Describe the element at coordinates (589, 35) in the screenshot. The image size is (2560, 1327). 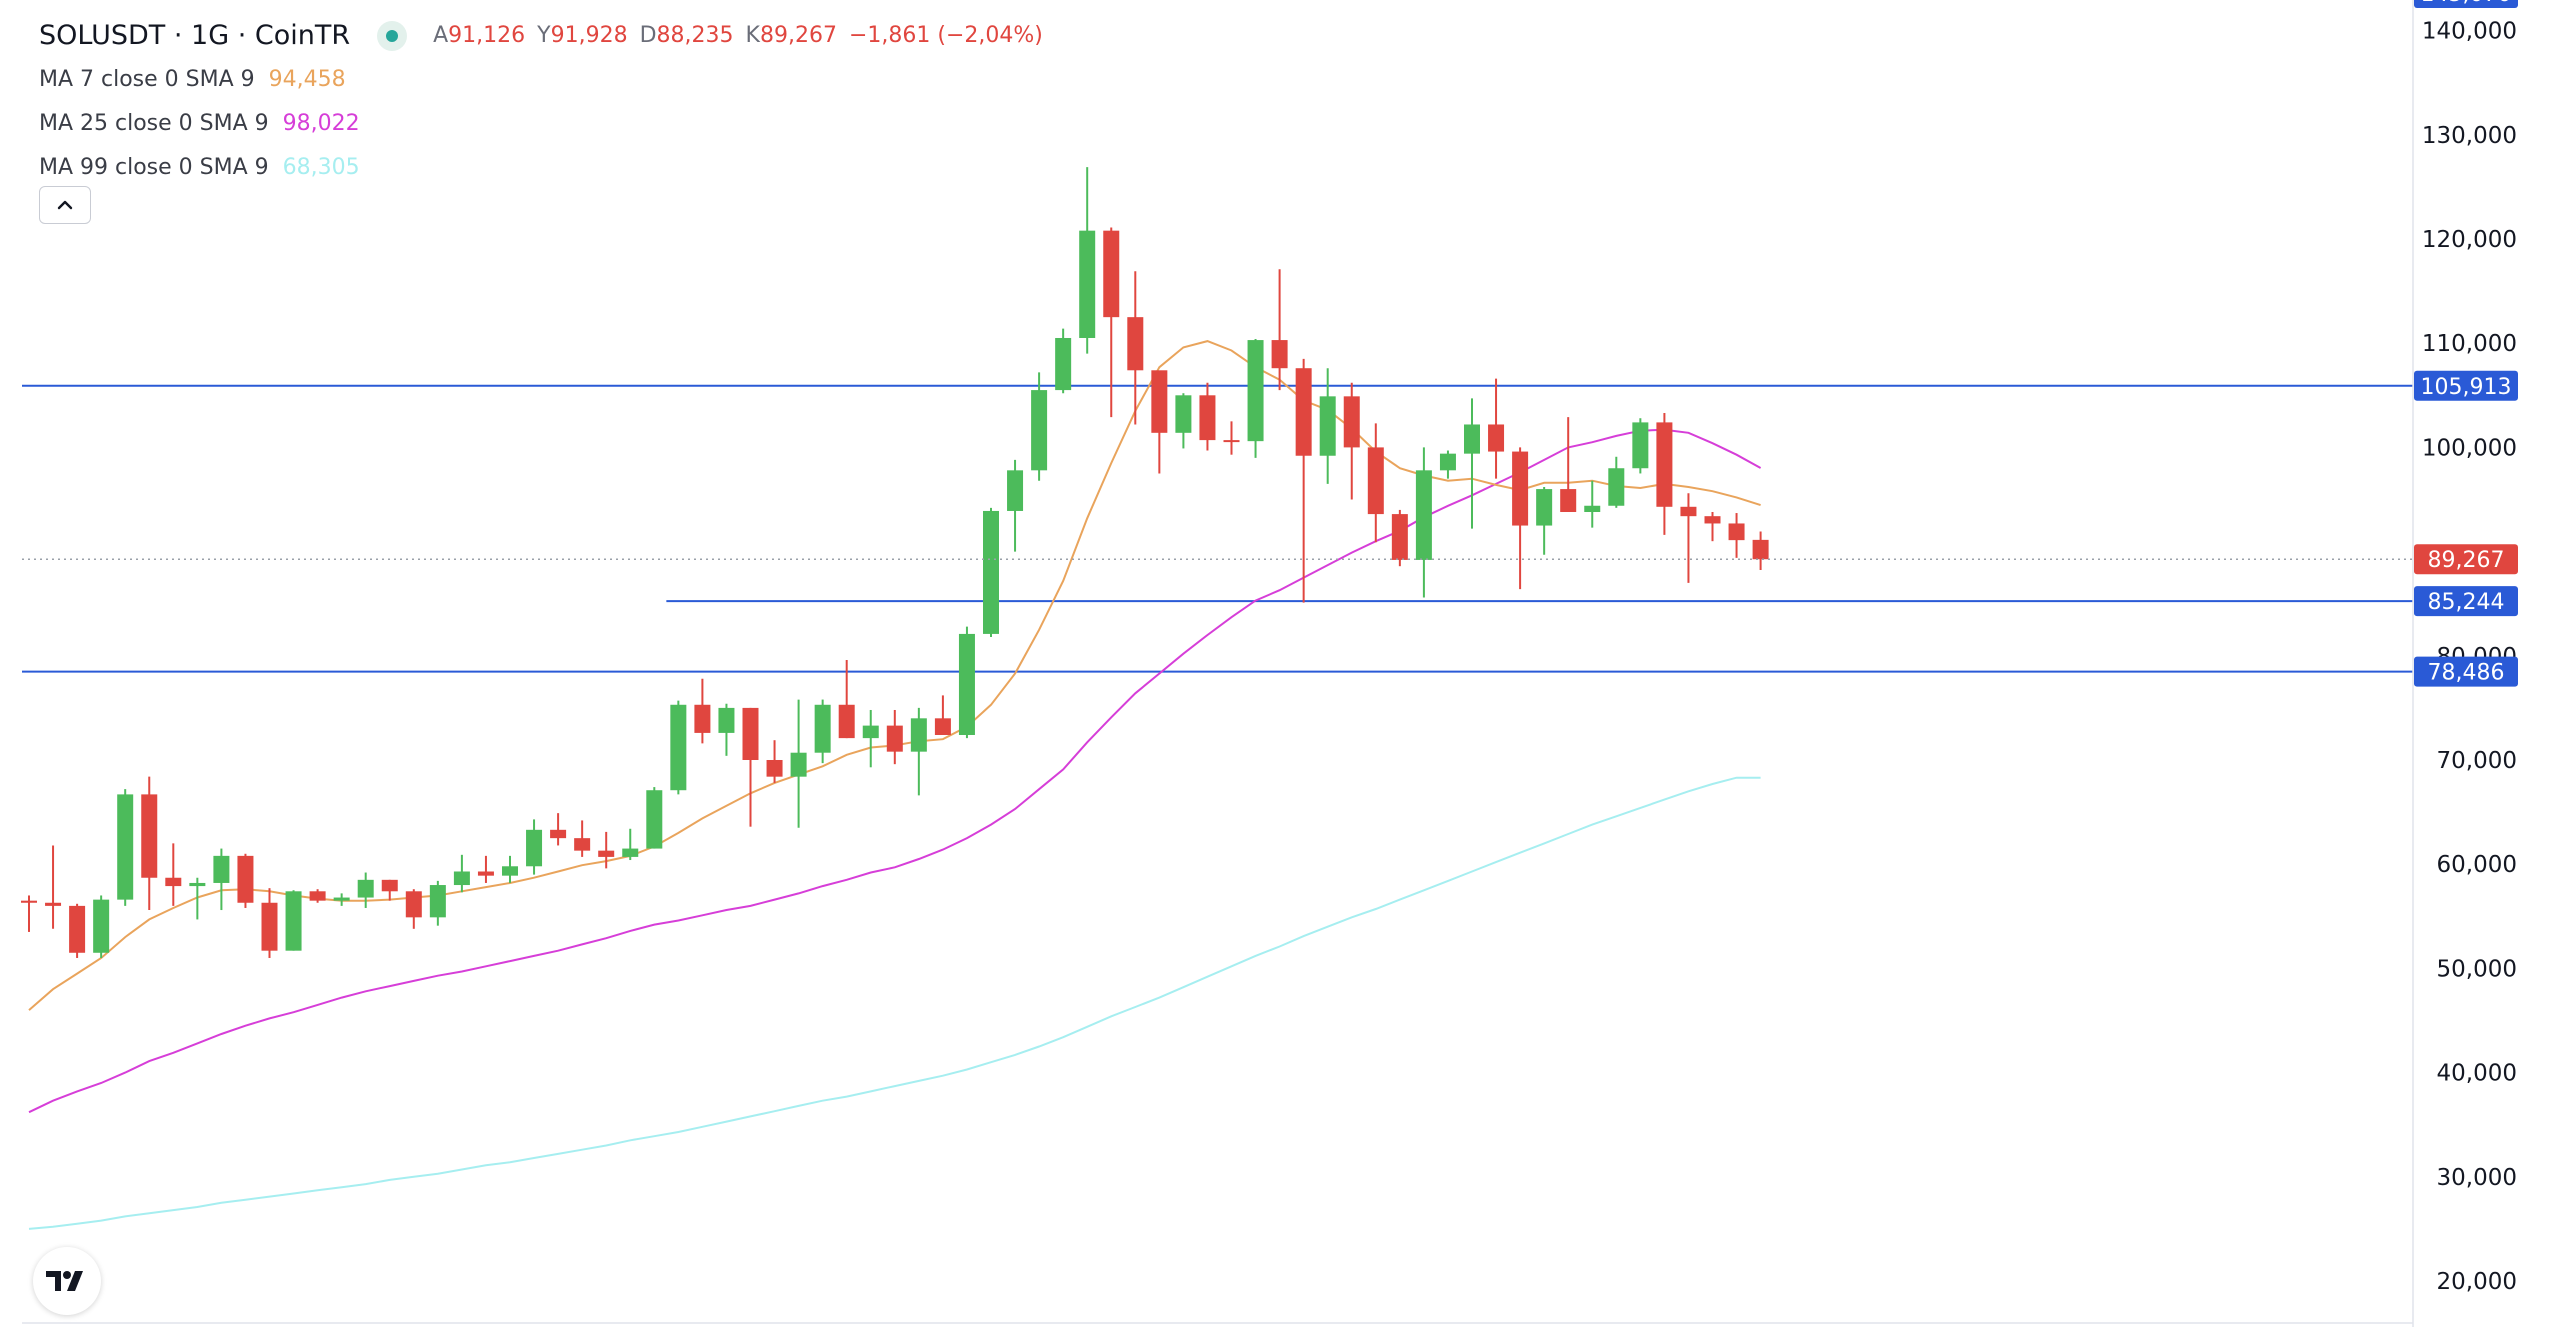
I see `ohlc-high-value: 91,928` at that location.